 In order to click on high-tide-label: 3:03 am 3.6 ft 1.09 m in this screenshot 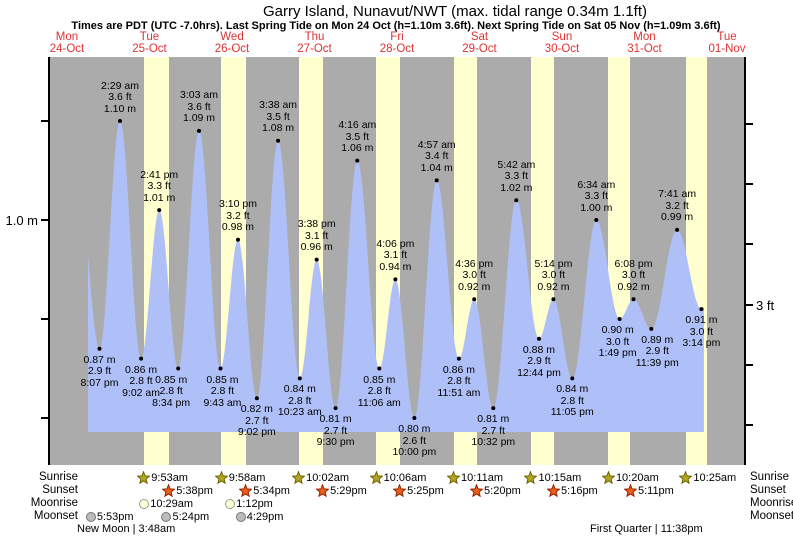, I will do `click(199, 107)`.